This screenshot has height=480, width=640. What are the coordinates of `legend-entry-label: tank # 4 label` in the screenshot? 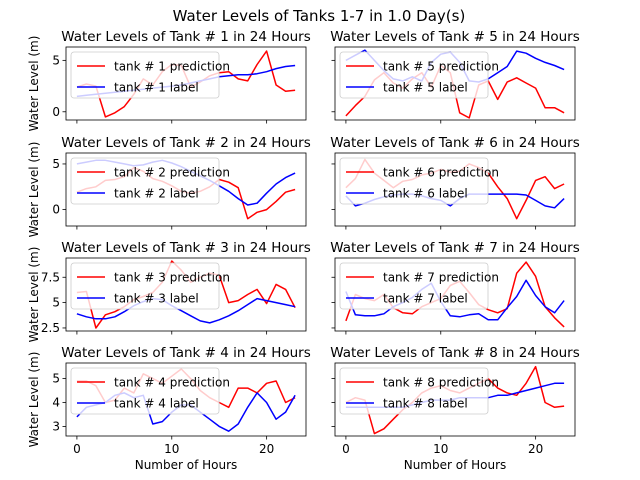 It's located at (156, 404).